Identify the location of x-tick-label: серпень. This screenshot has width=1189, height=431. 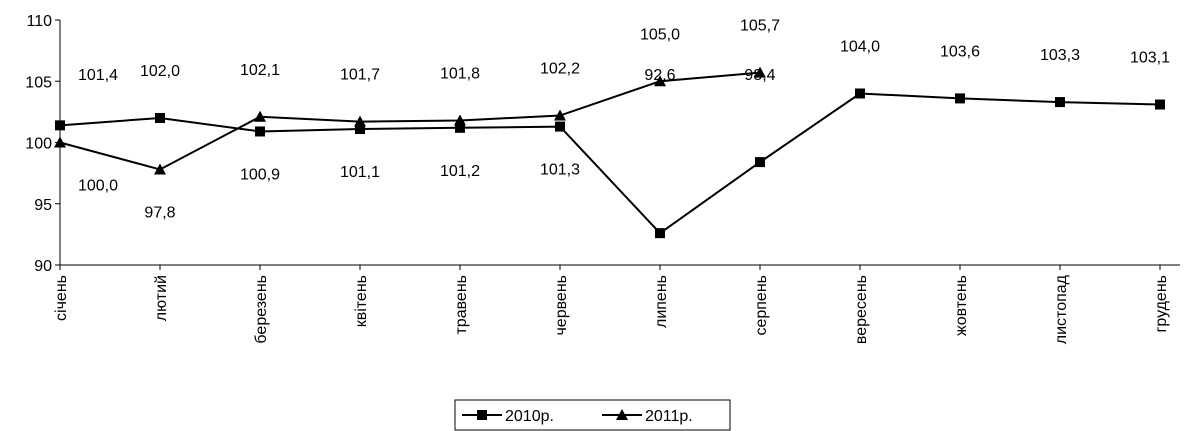
(761, 305).